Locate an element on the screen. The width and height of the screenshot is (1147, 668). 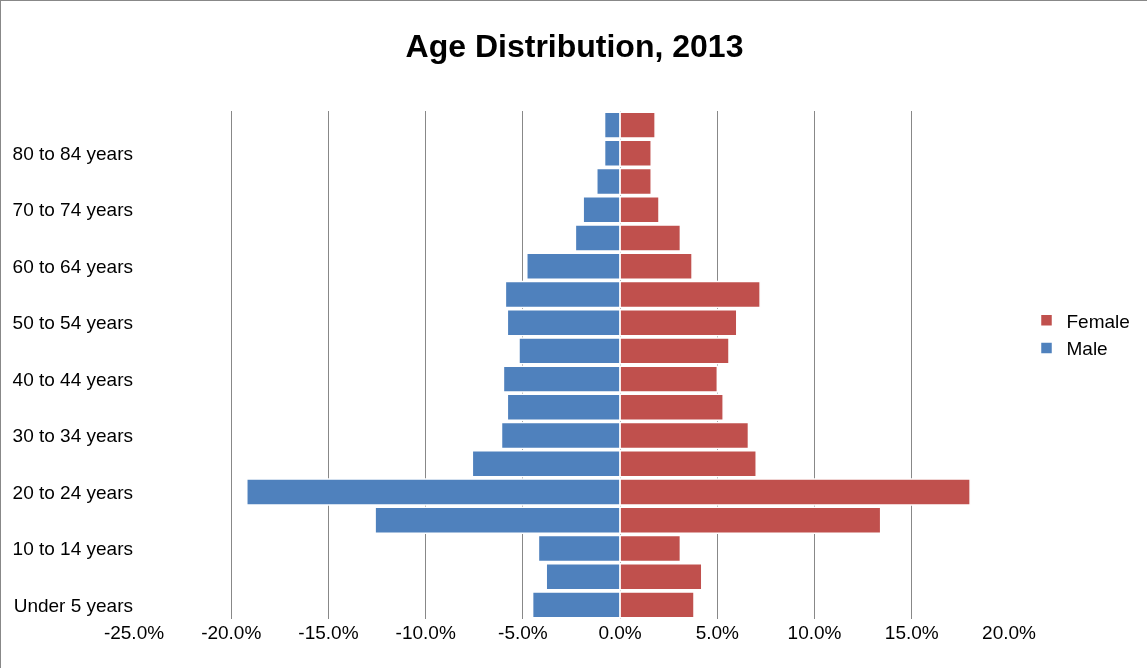
x-tick-label: -5.0% is located at coordinates (523, 632).